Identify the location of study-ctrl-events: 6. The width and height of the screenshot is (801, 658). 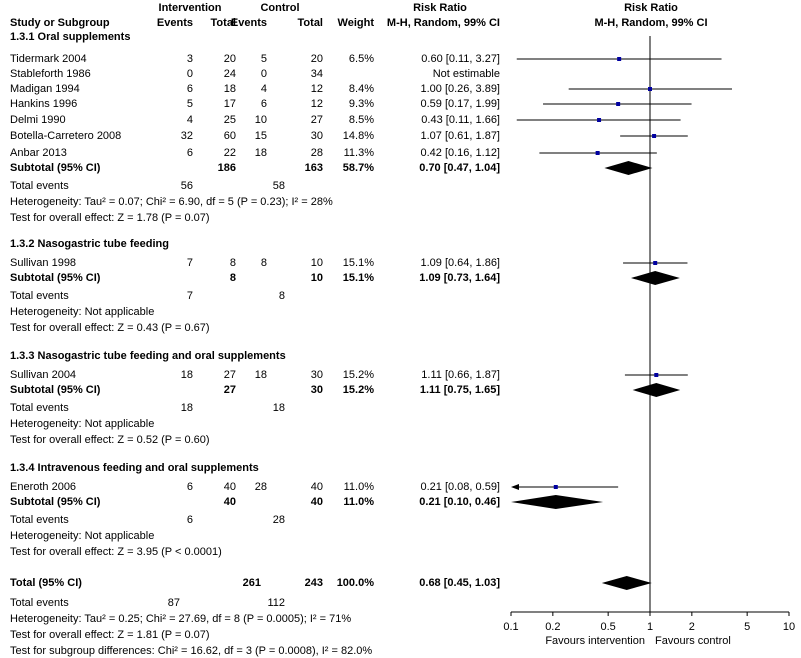
(263, 104).